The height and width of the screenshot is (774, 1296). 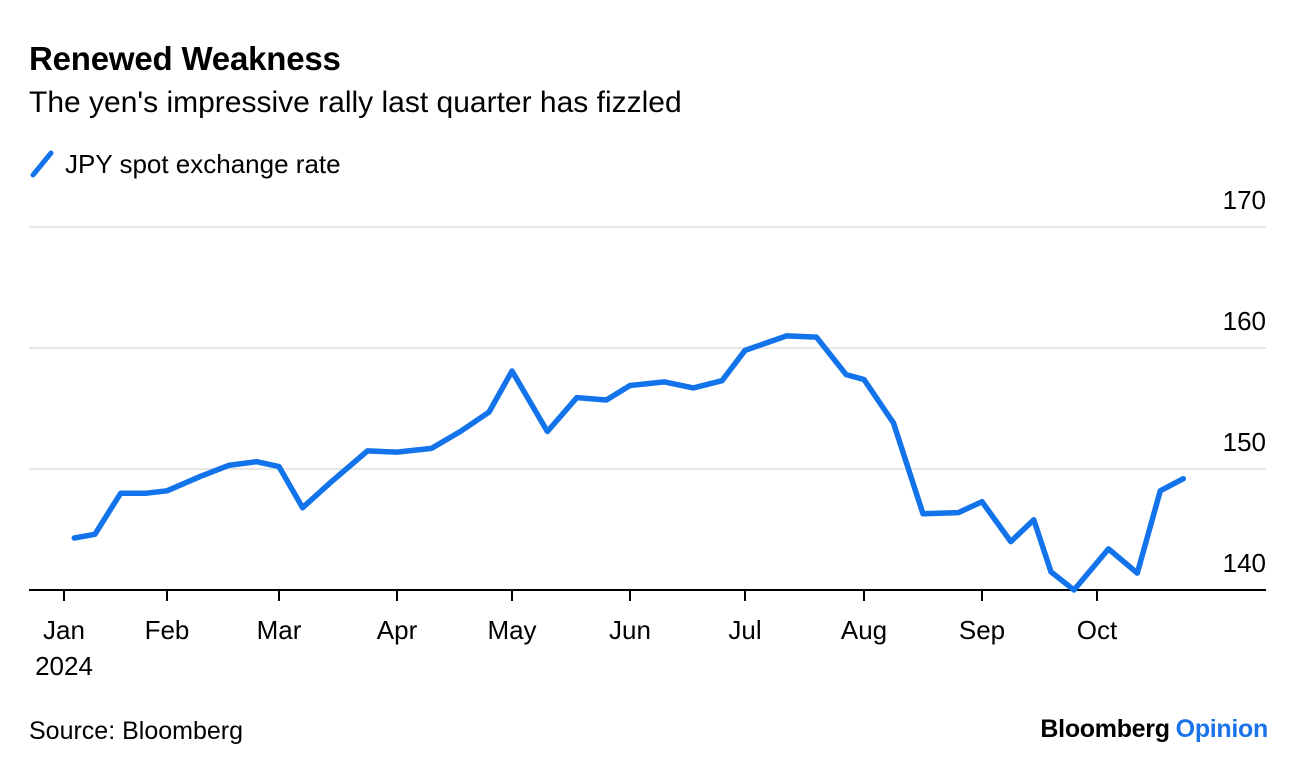 I want to click on y-tick-label-150: 150, so click(x=1244, y=442).